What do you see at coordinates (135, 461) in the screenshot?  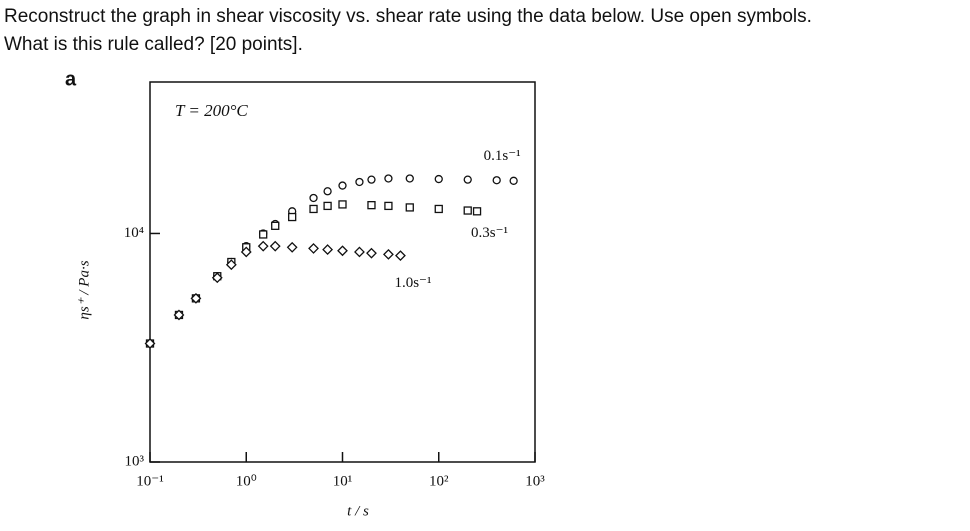 I see `y-tick-label: 10³` at bounding box center [135, 461].